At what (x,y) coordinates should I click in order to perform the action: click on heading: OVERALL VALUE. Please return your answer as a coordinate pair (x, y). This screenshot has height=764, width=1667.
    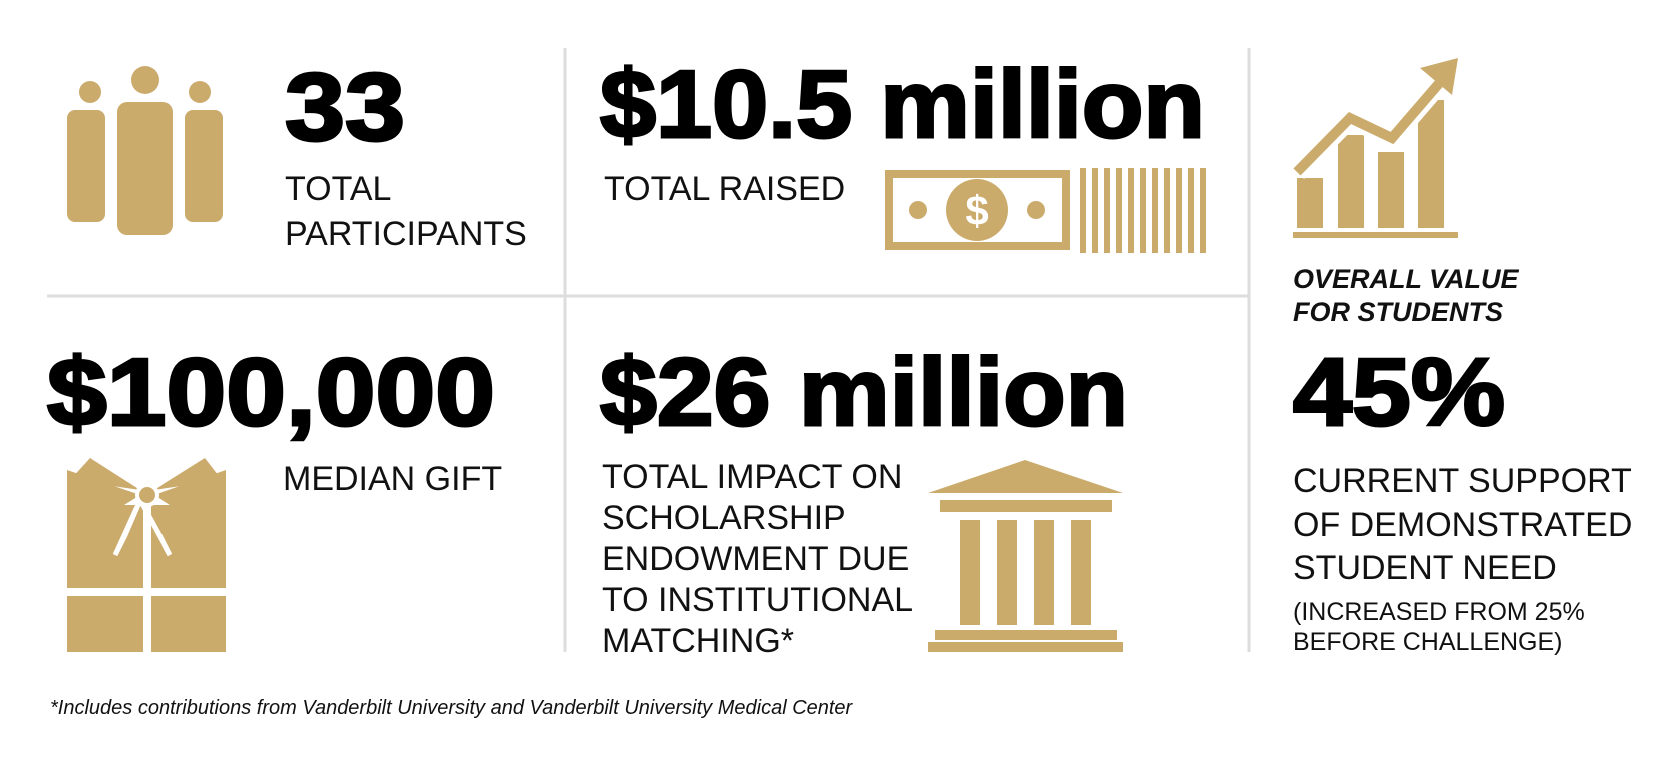
    Looking at the image, I should click on (1406, 279).